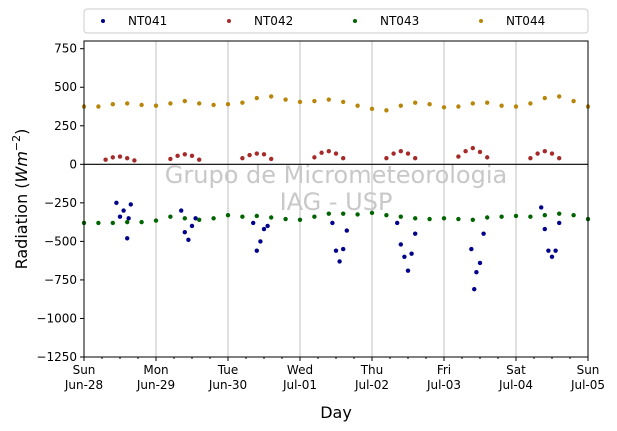 The image size is (617, 431). Describe the element at coordinates (228, 370) in the screenshot. I see `x-tick-label-day-2: Tue` at that location.